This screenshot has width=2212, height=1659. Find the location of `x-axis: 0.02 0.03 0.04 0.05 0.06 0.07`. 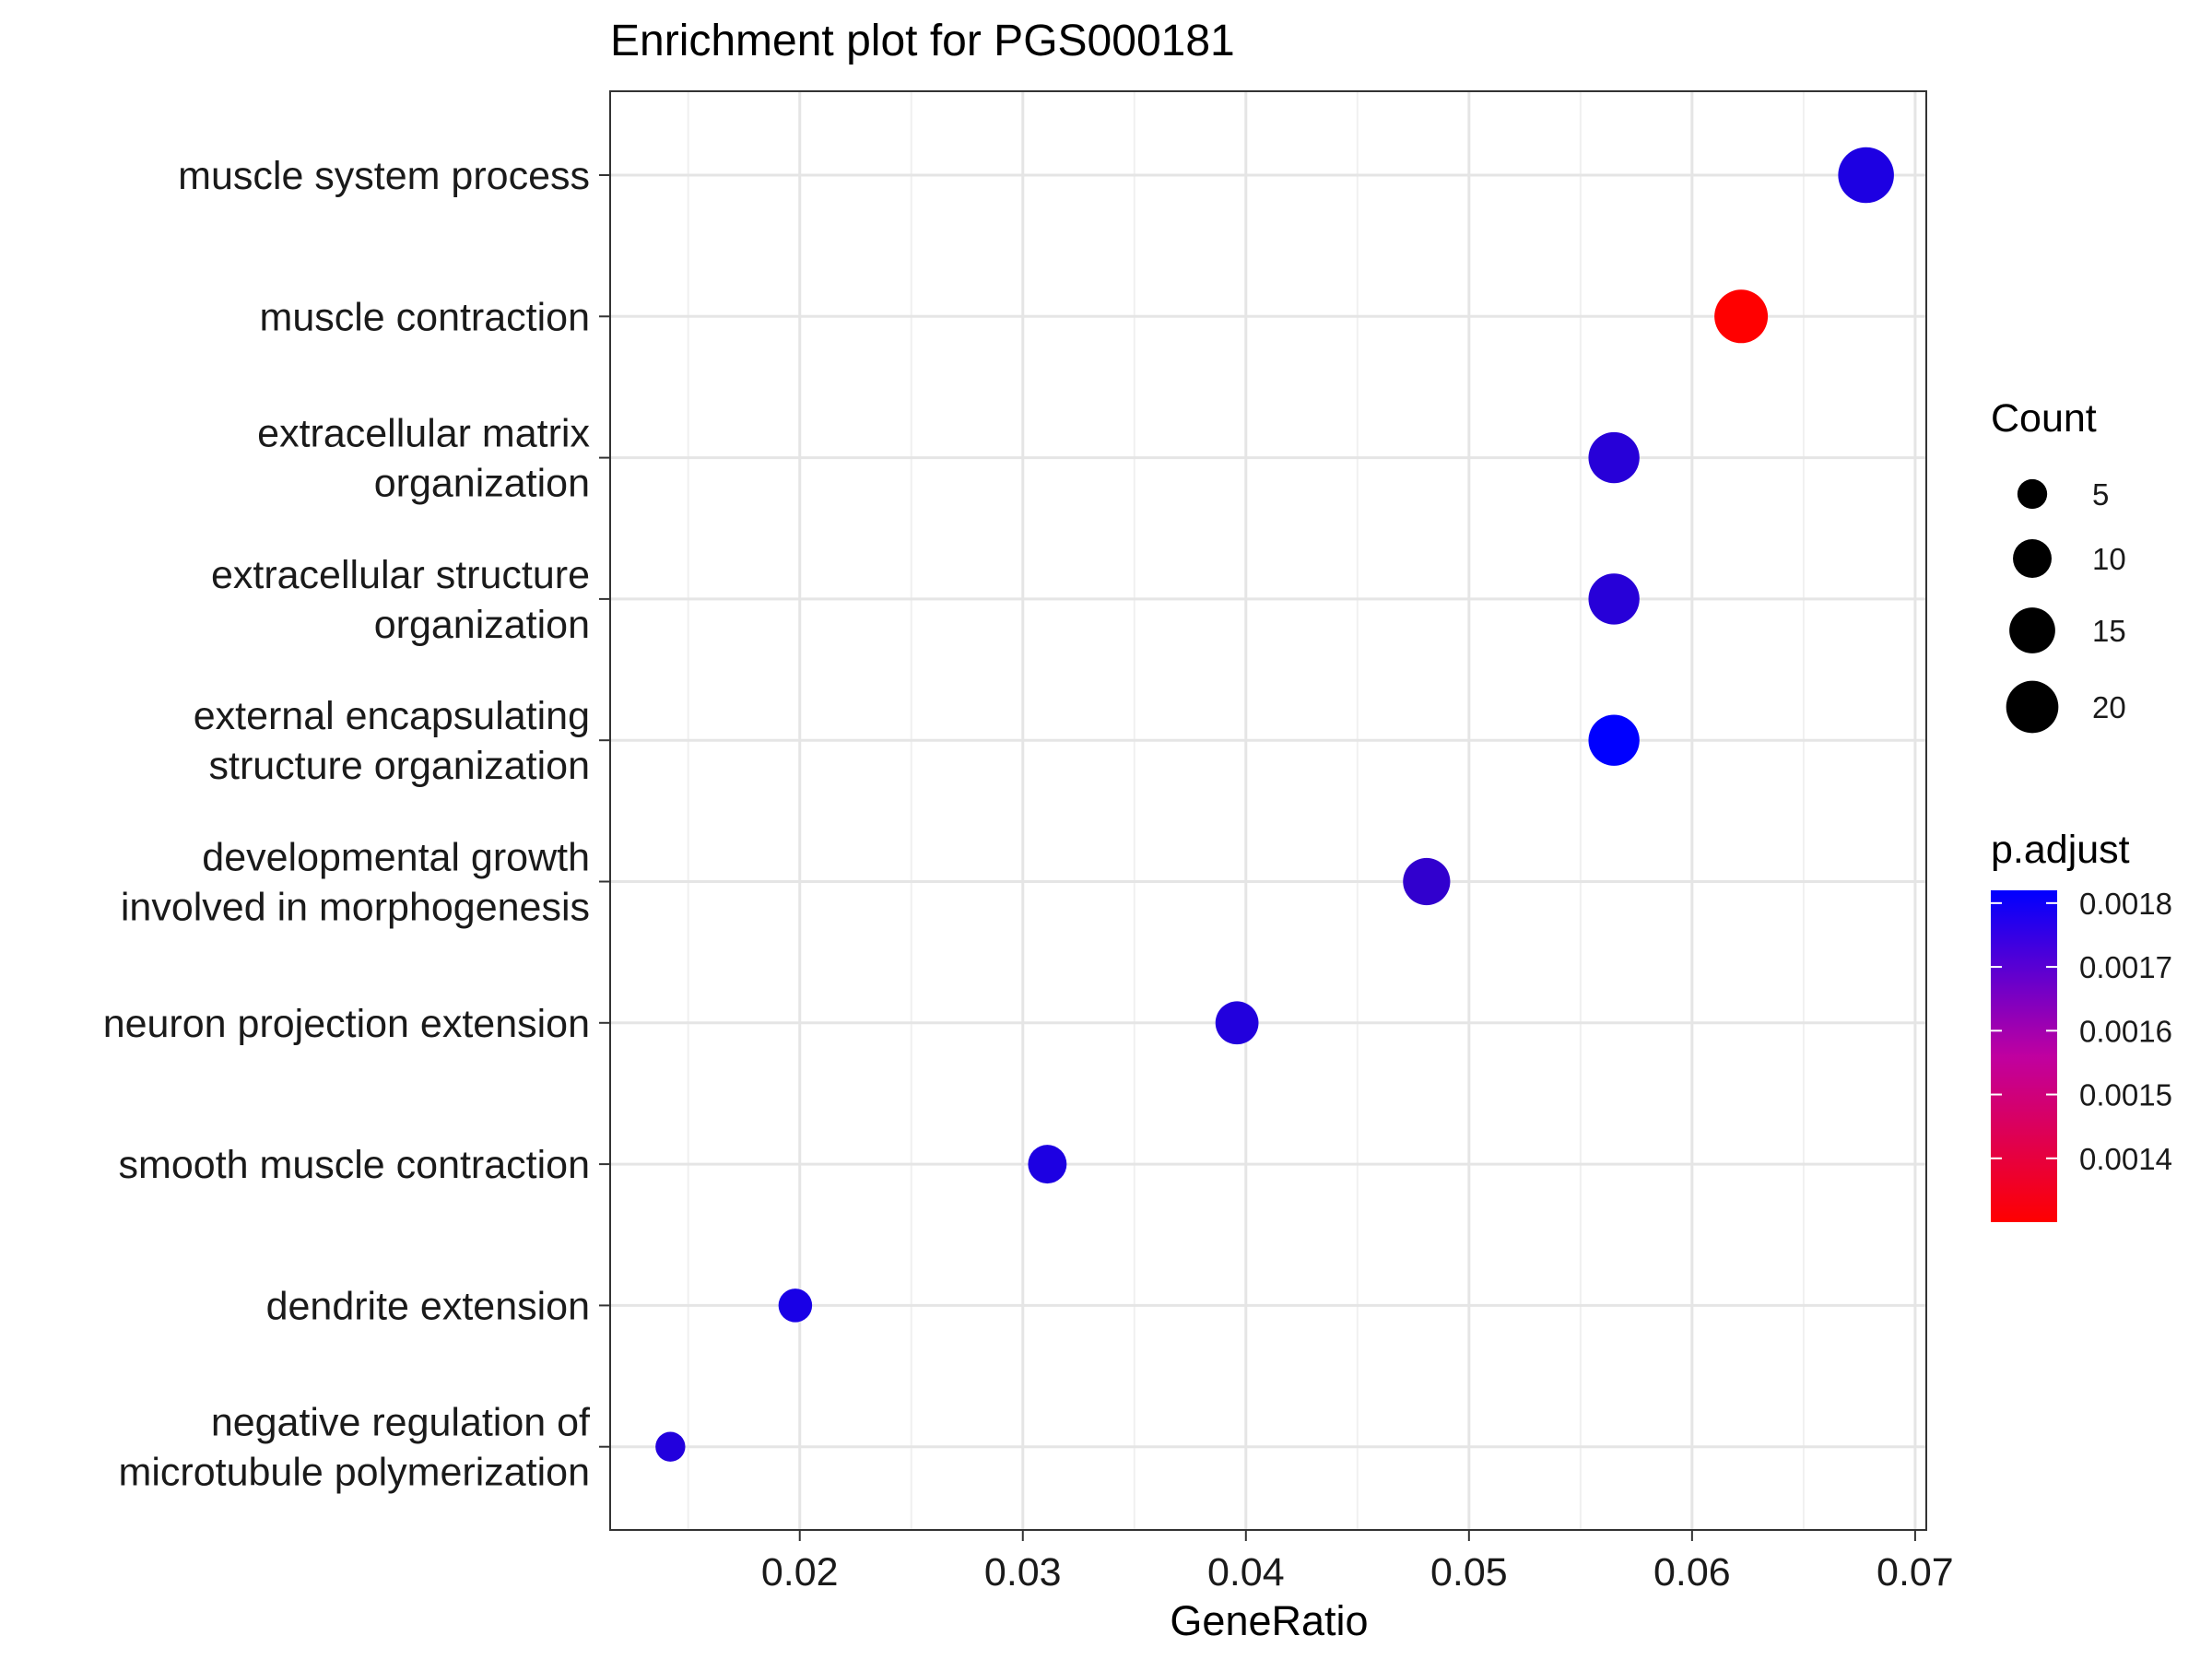

x-axis: 0.02 0.03 0.04 0.05 0.06 0.07 is located at coordinates (1357, 1562).